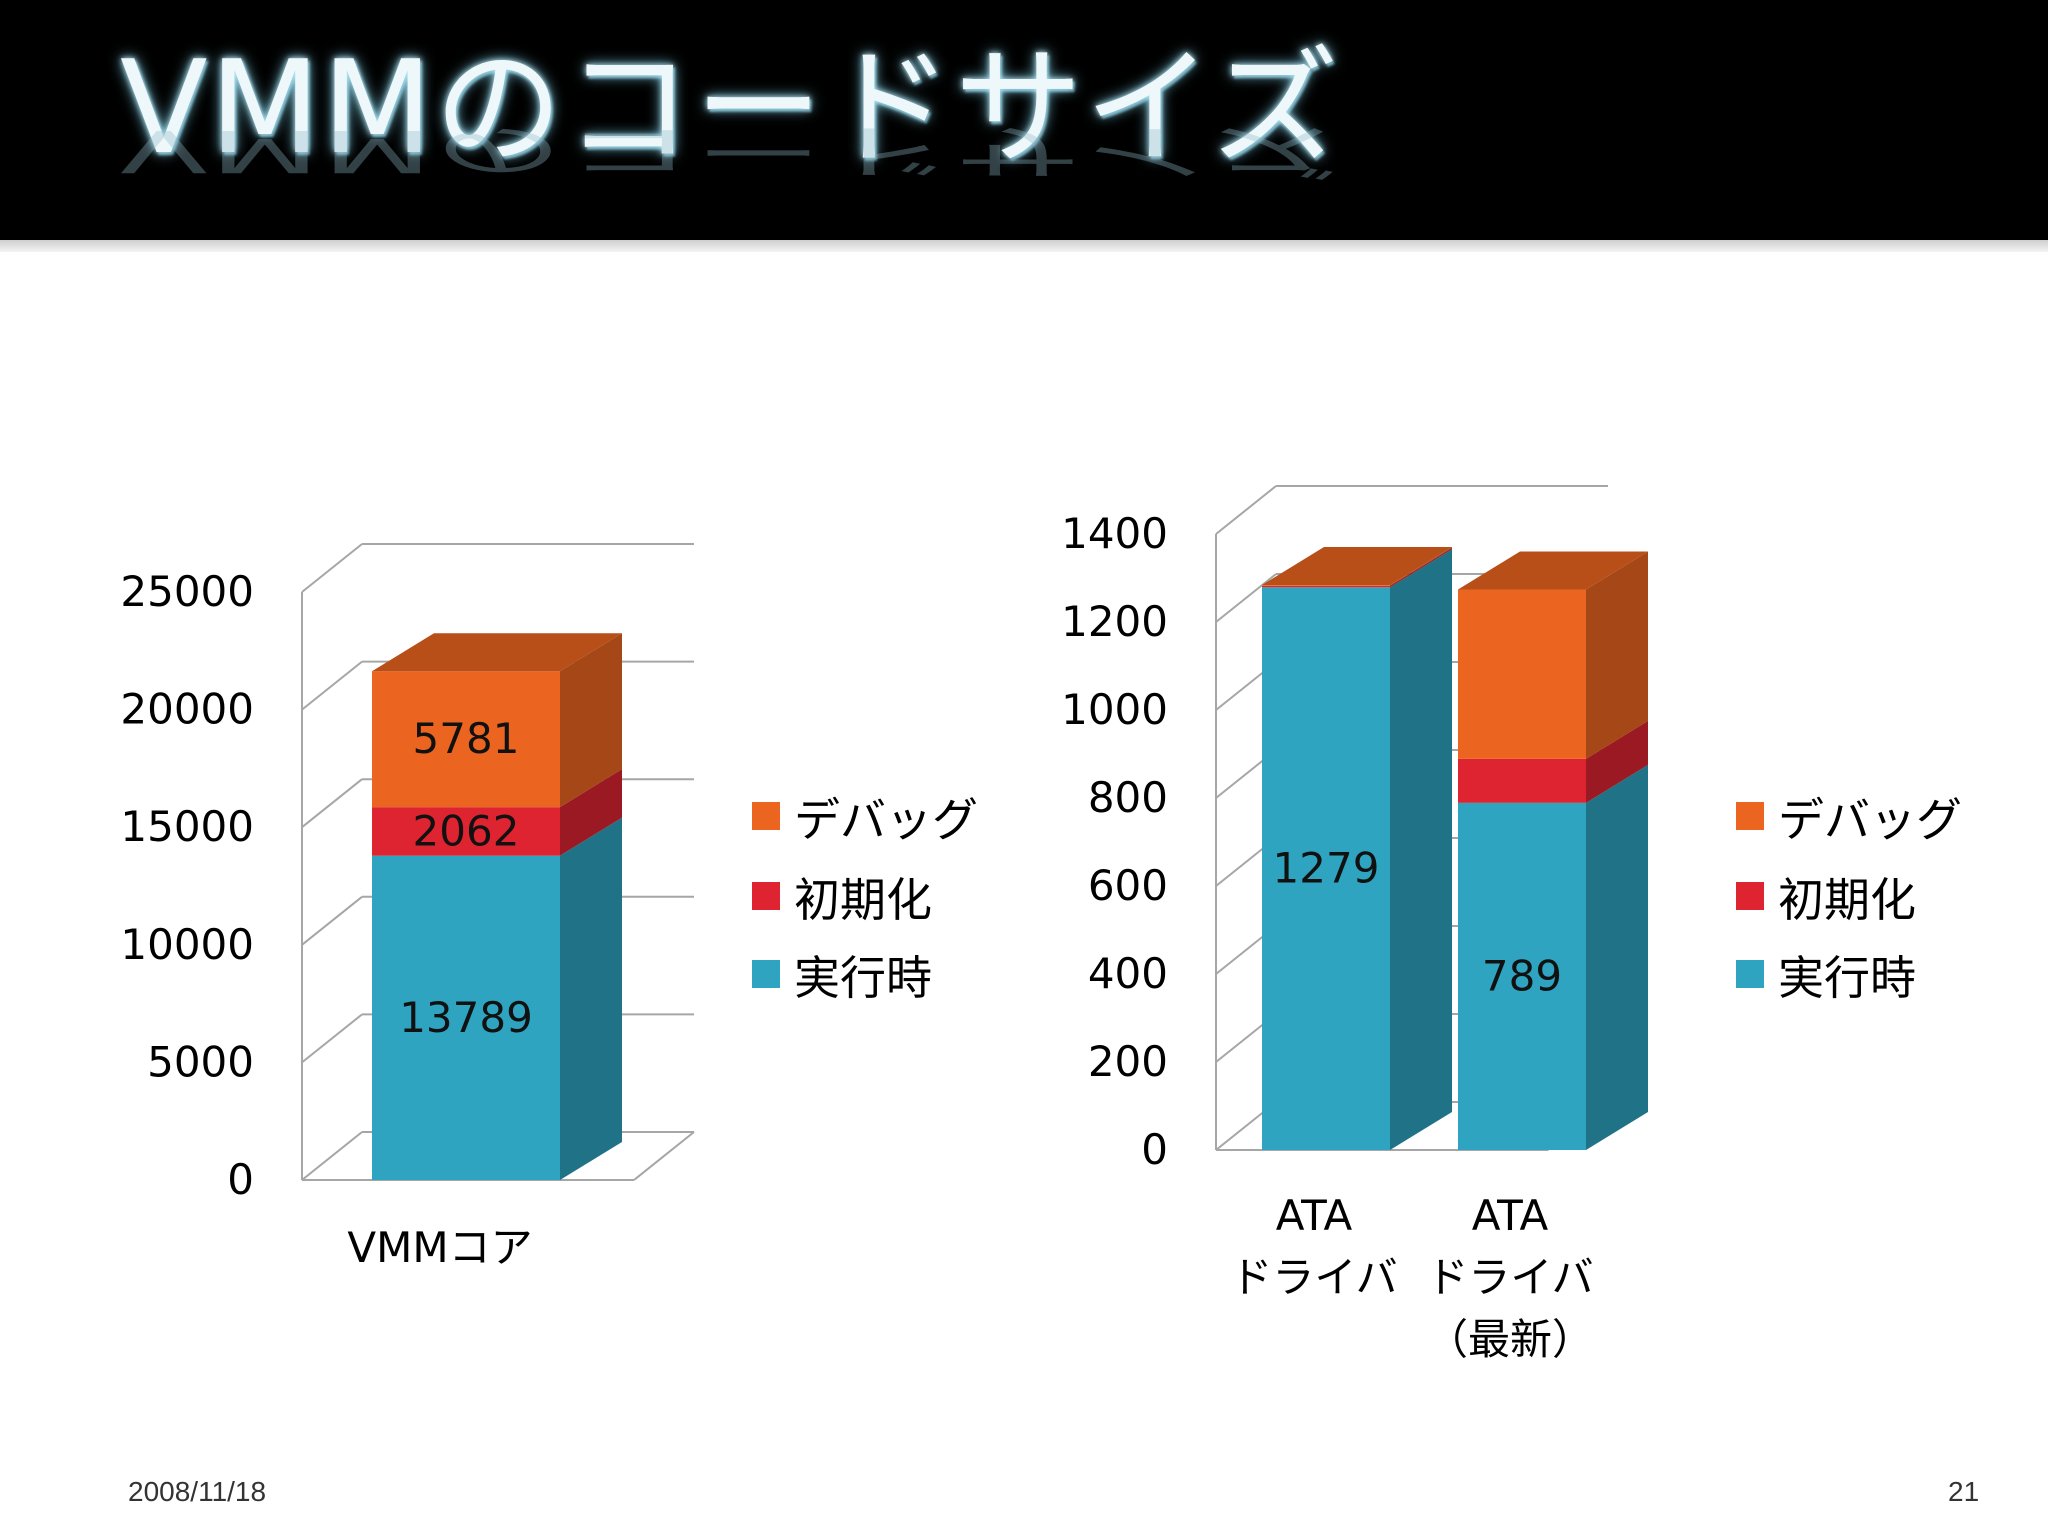 Image resolution: width=2048 pixels, height=1536 pixels. I want to click on data-label: 1279, so click(1326, 868).